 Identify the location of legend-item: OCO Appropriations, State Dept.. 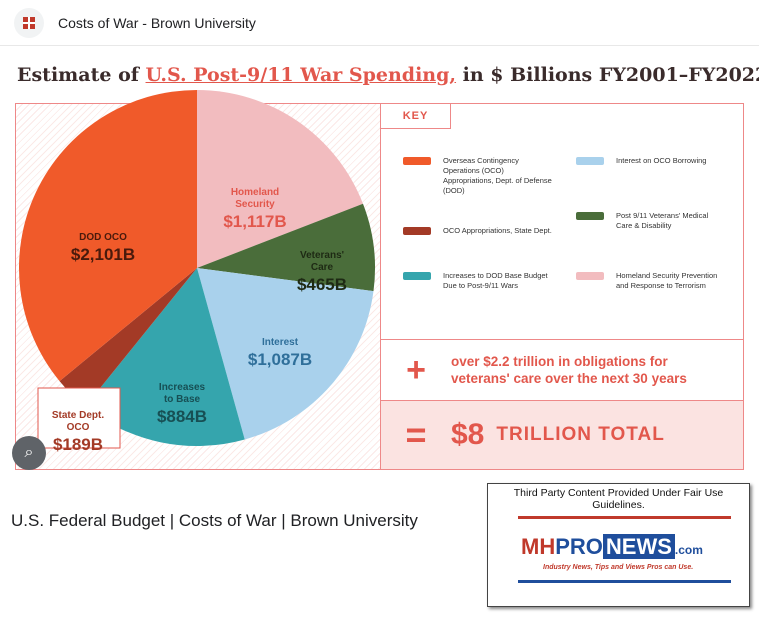
(478, 231).